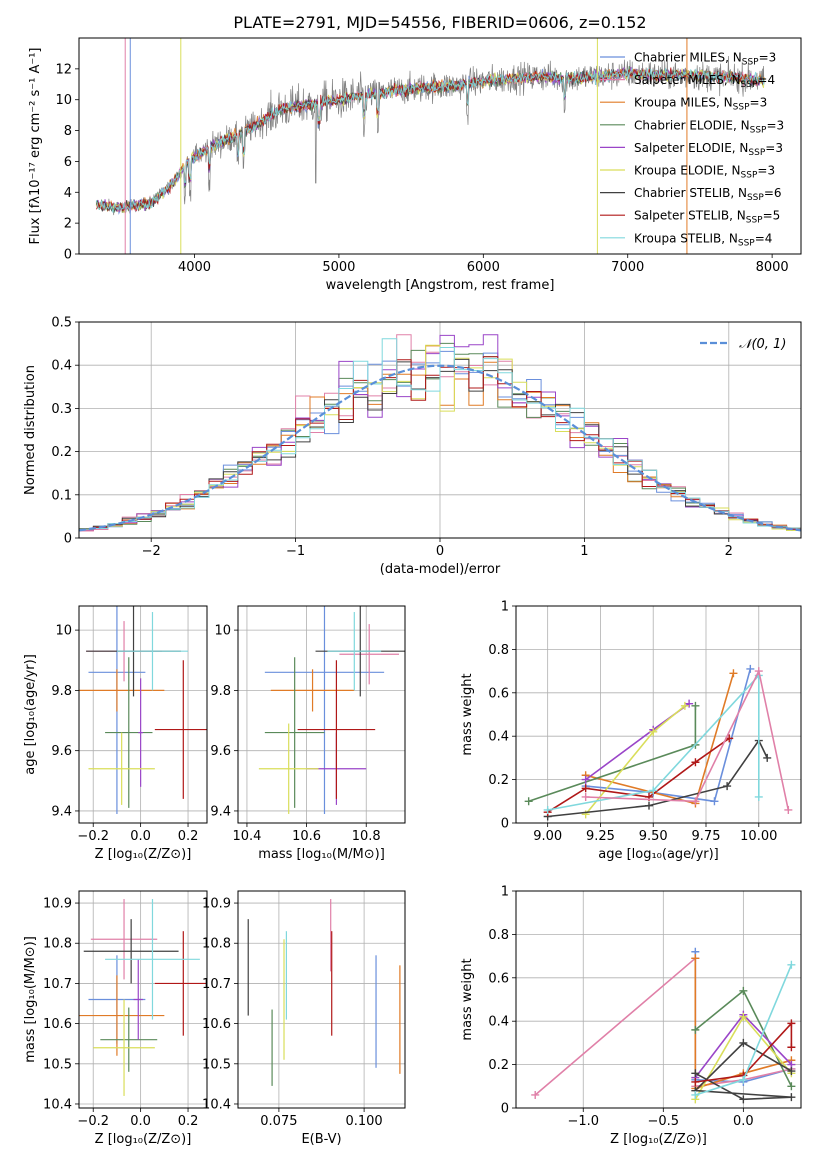 This screenshot has height=1170, width=819. What do you see at coordinates (627, 267) in the screenshot?
I see `x-tick-label: 7000` at bounding box center [627, 267].